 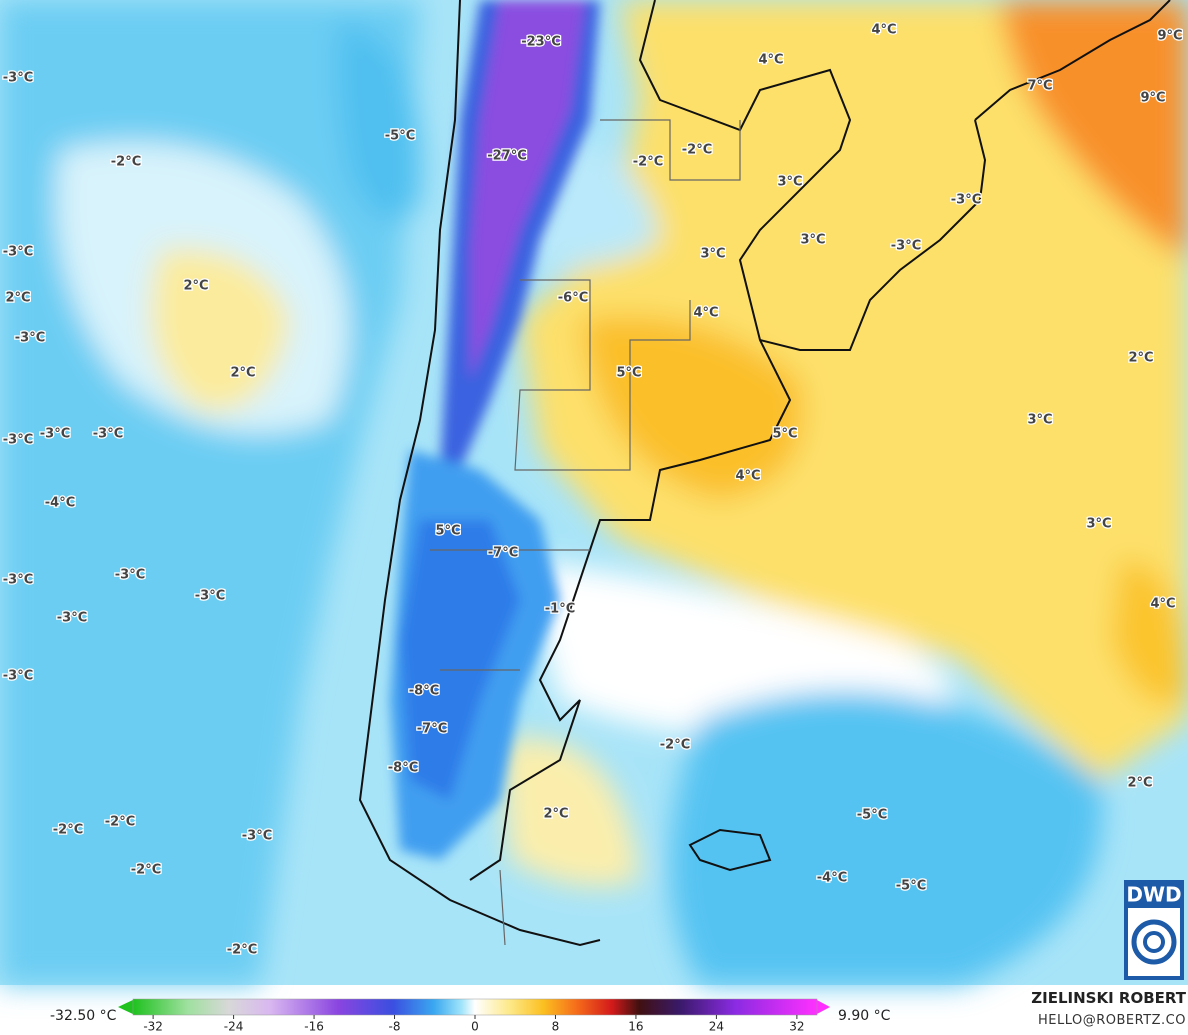 What do you see at coordinates (716, 1027) in the screenshot?
I see `colorbar-tick-label: 24` at bounding box center [716, 1027].